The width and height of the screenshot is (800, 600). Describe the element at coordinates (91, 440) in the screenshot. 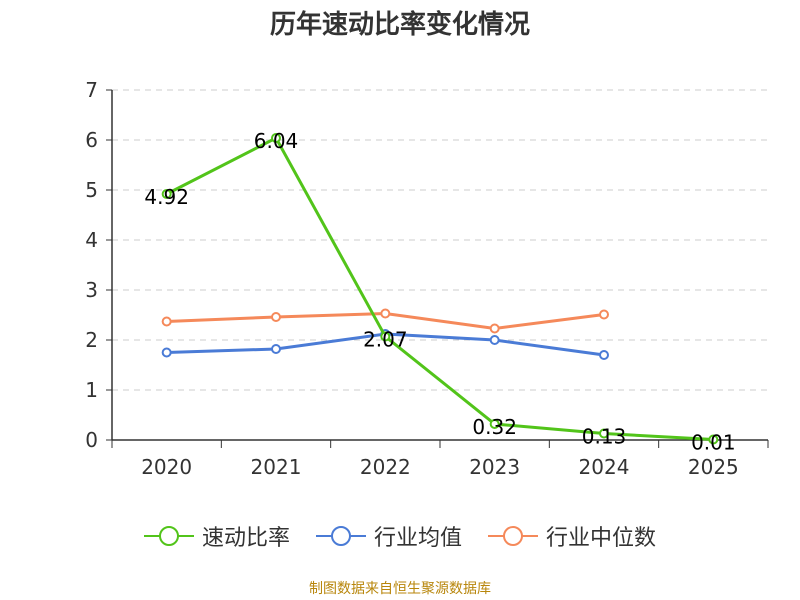

I see `y-tick-label: 0` at that location.